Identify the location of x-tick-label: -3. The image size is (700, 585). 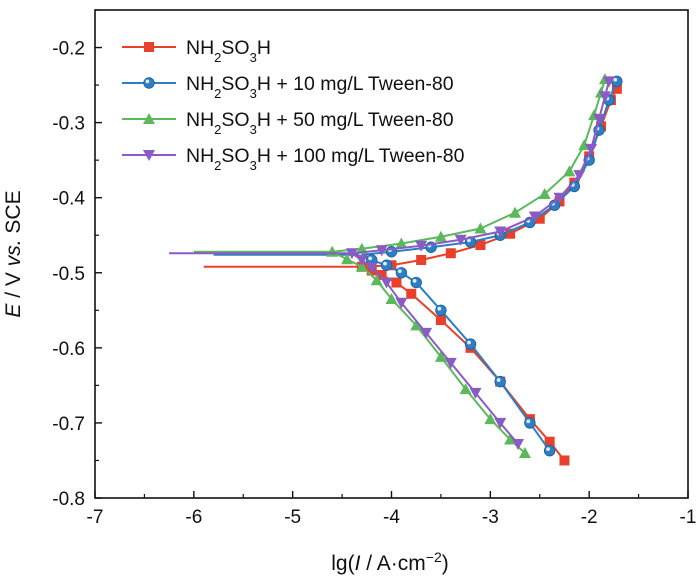
(490, 517).